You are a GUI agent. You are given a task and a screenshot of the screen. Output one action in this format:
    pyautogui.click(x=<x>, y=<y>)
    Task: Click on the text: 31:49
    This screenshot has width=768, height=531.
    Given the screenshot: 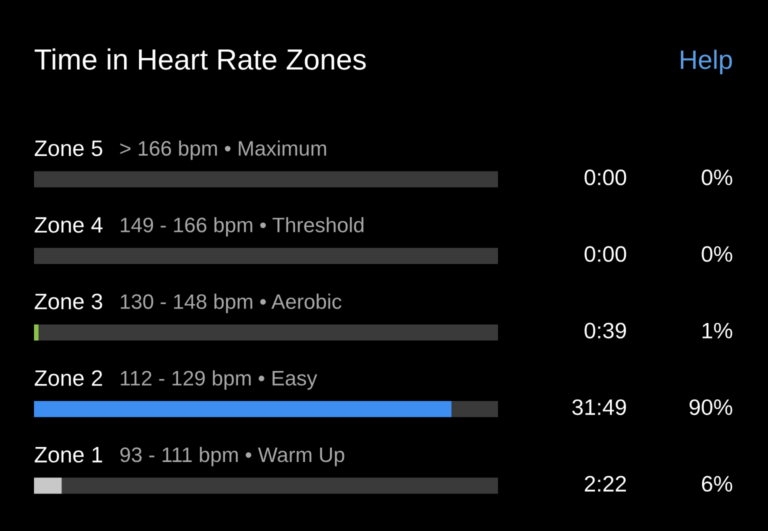 What is the action you would take?
    pyautogui.click(x=599, y=407)
    